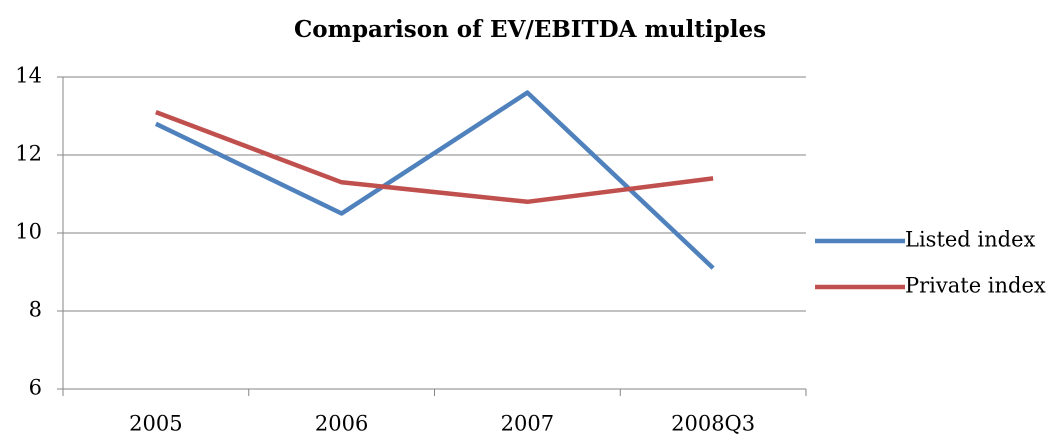 The height and width of the screenshot is (445, 1057). What do you see at coordinates (28, 76) in the screenshot?
I see `y-tick-label: 14` at bounding box center [28, 76].